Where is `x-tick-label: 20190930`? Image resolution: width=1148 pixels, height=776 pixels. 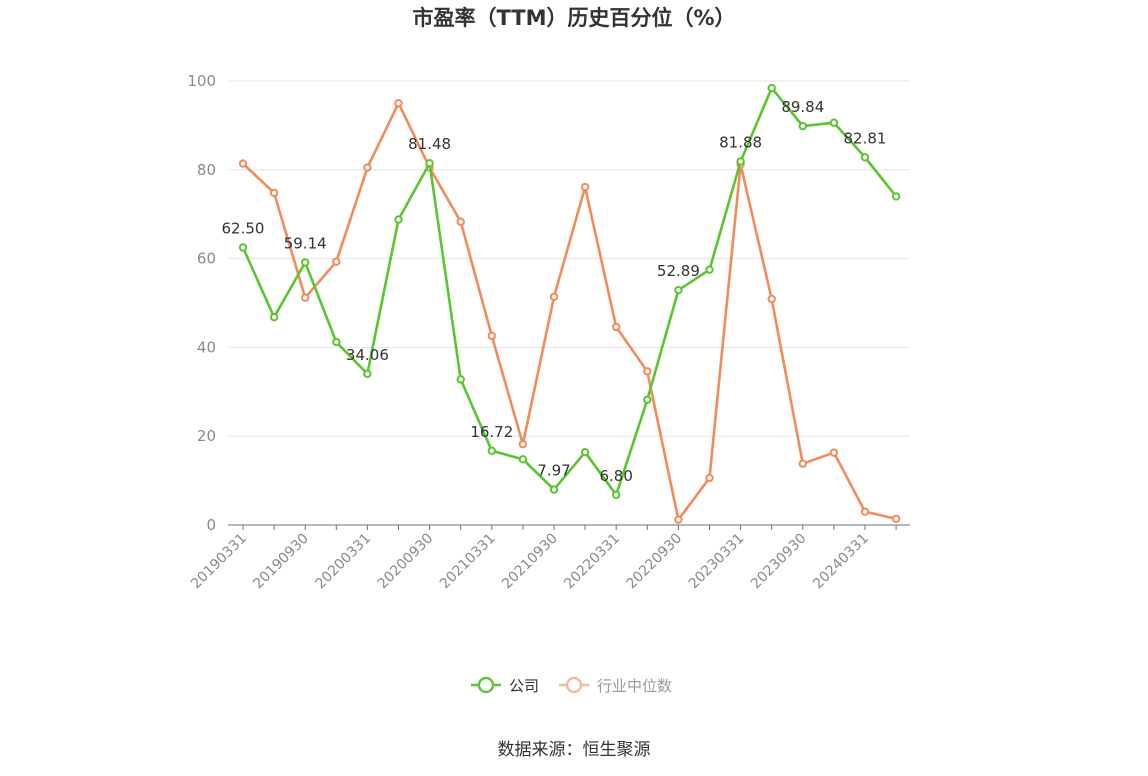
x-tick-label: 20190930 is located at coordinates (281, 562).